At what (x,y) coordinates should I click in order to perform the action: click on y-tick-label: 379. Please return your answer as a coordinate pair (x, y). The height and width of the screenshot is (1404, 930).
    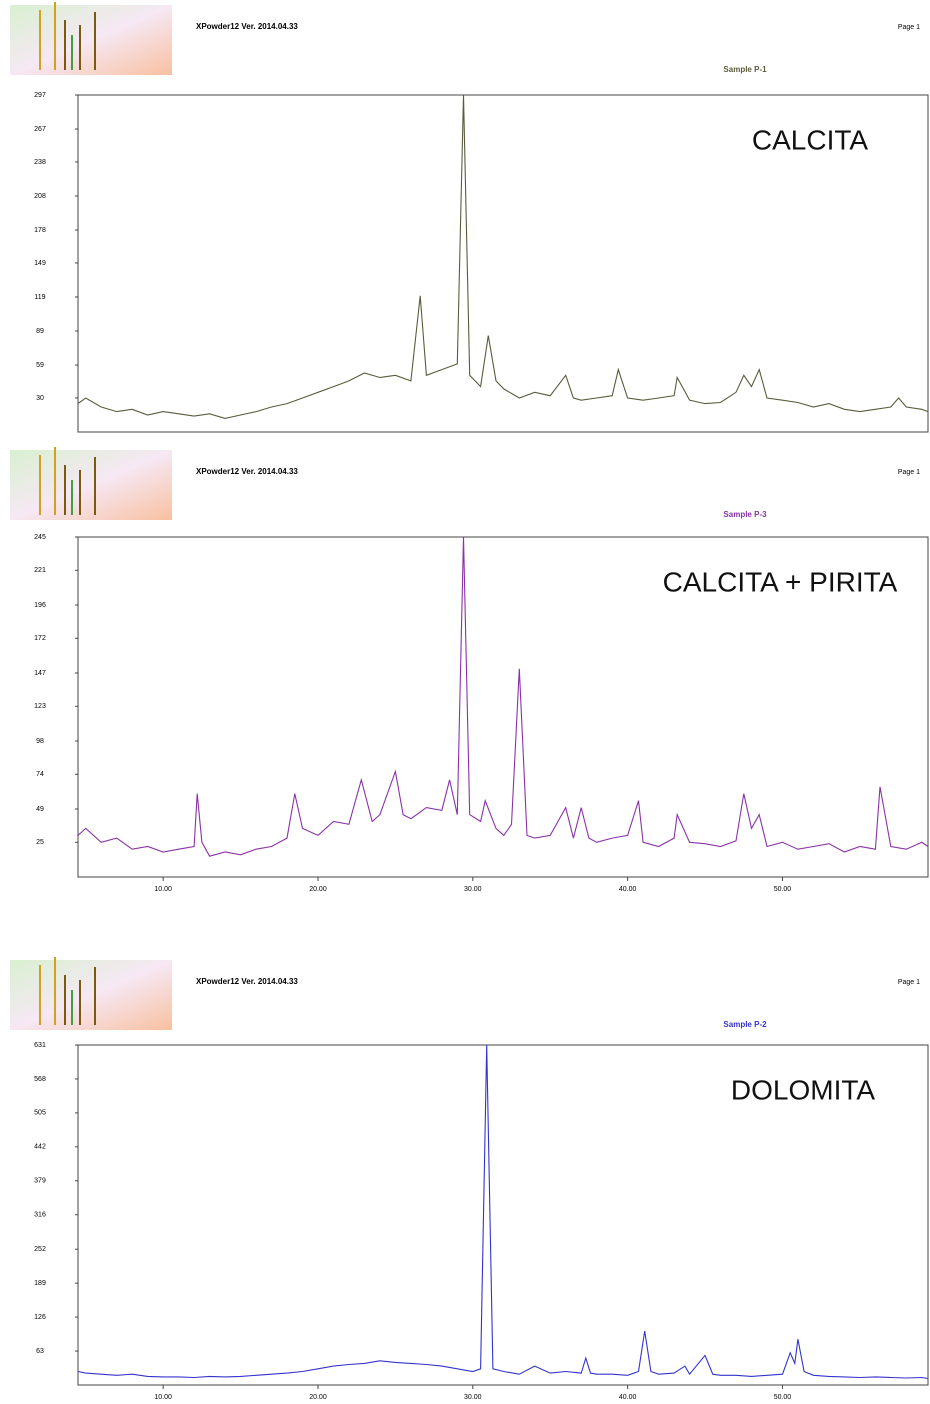
    Looking at the image, I should click on (40, 1181).